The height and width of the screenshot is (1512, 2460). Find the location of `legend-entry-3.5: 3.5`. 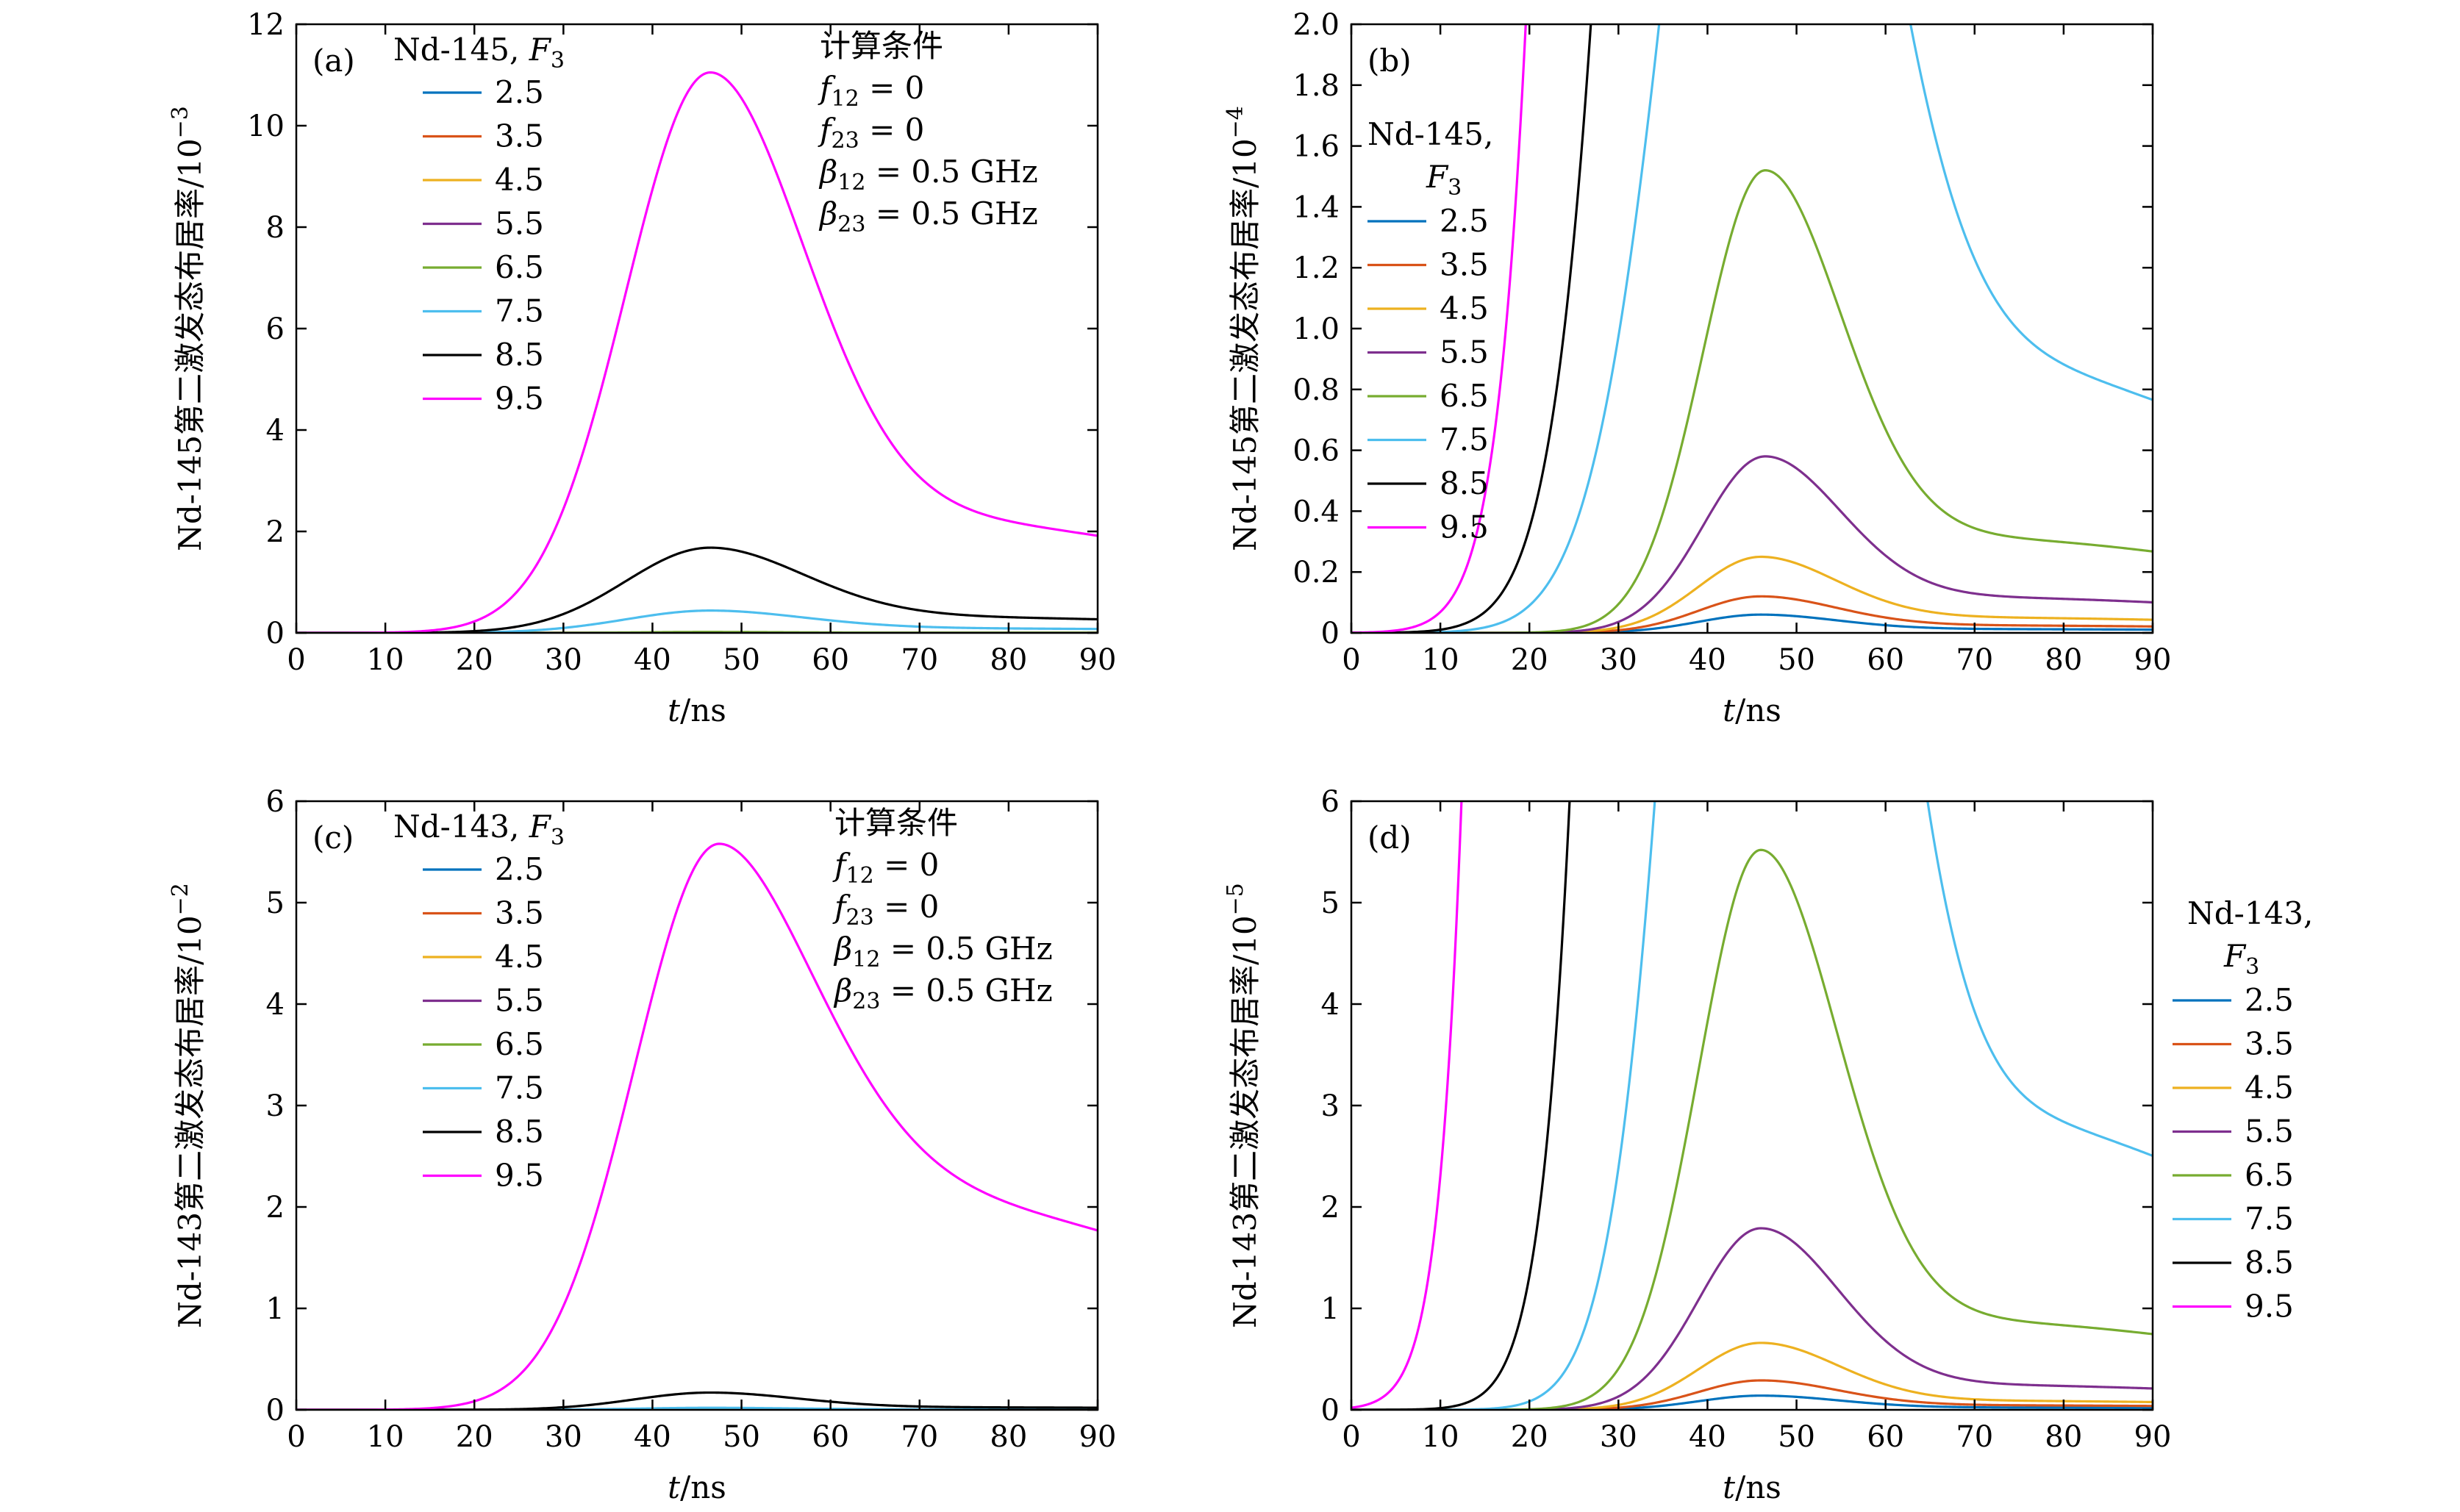

legend-entry-3.5: 3.5 is located at coordinates (519, 136).